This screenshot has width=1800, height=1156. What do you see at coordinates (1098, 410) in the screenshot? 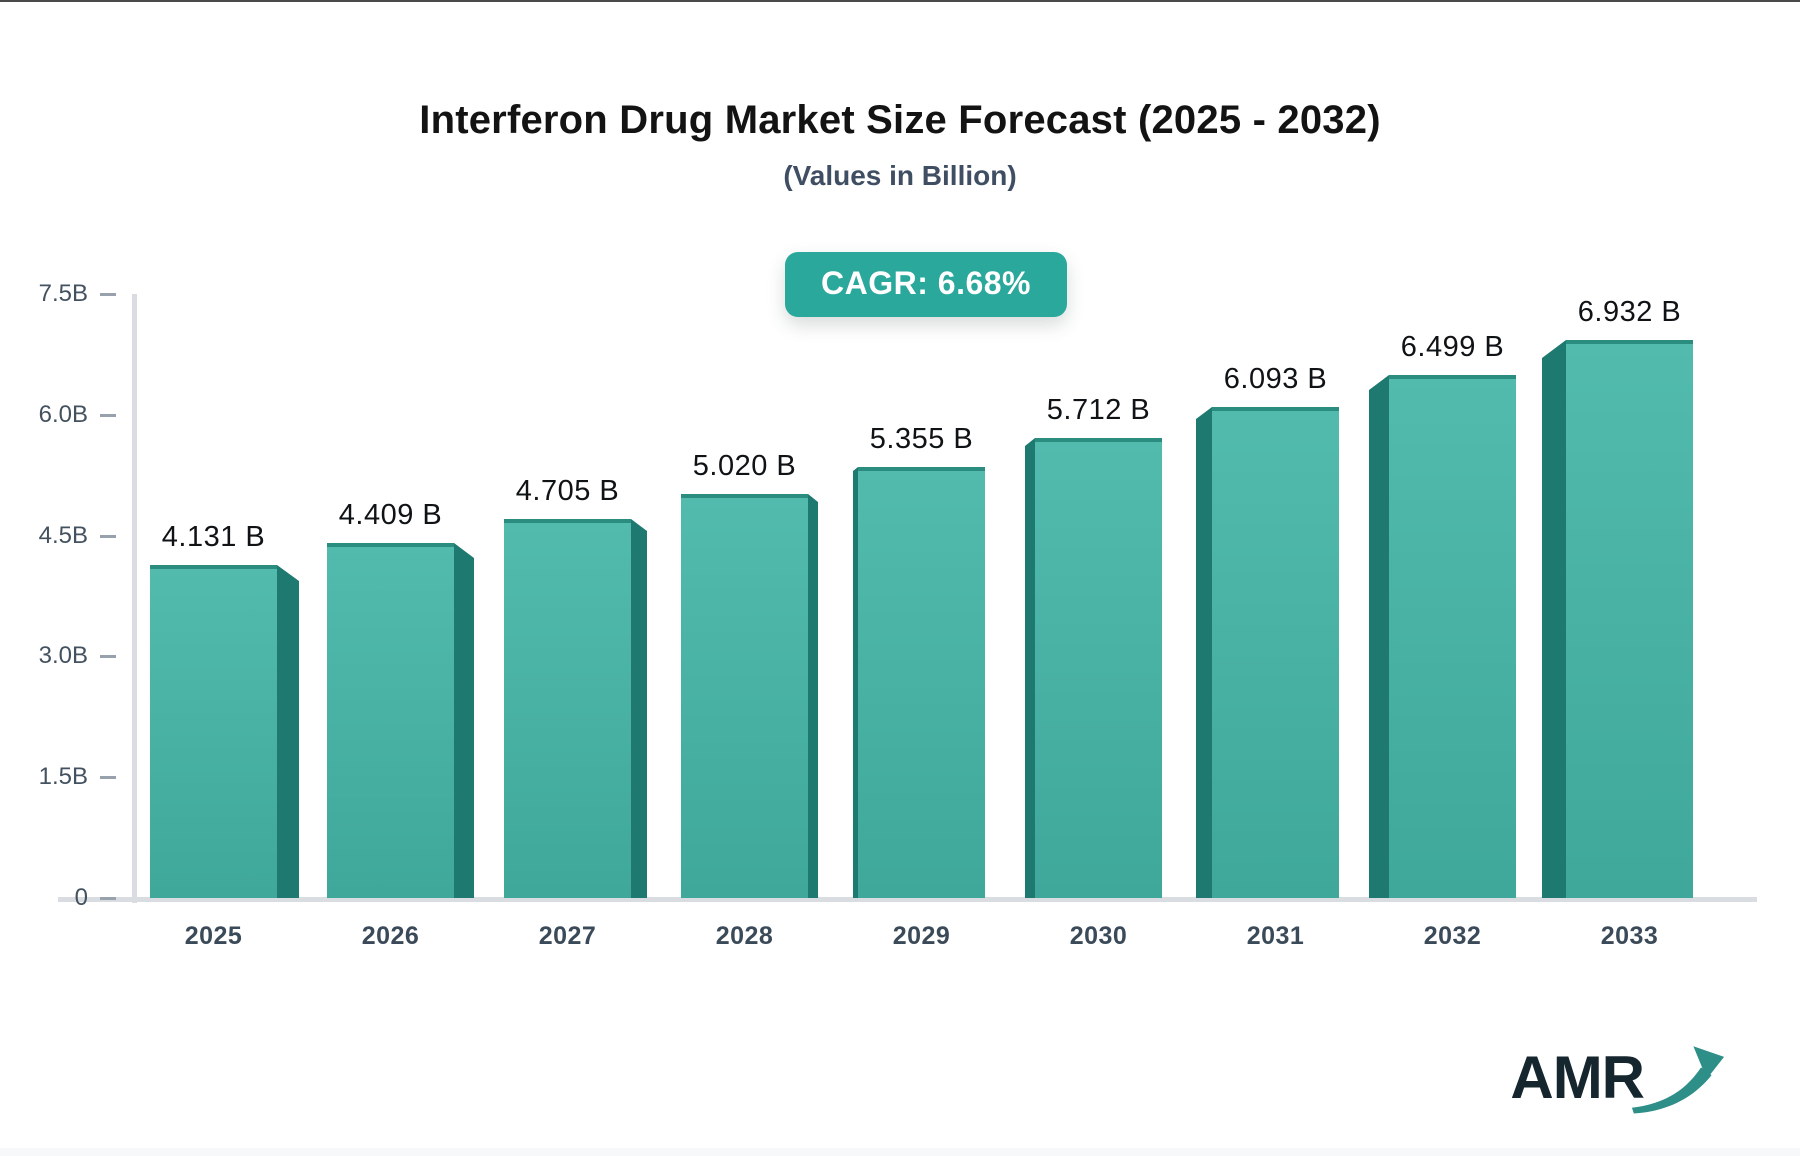
I see `bar-value-label: 5.712 B` at bounding box center [1098, 410].